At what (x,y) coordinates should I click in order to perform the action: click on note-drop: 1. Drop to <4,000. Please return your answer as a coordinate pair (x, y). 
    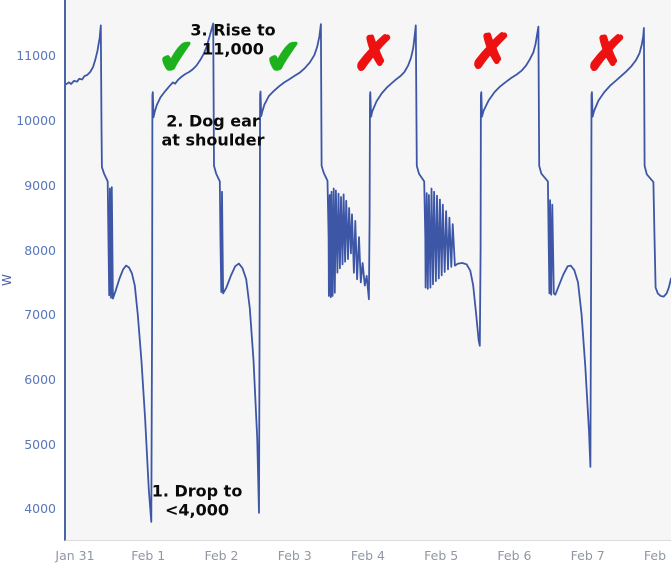
    Looking at the image, I should click on (197, 500).